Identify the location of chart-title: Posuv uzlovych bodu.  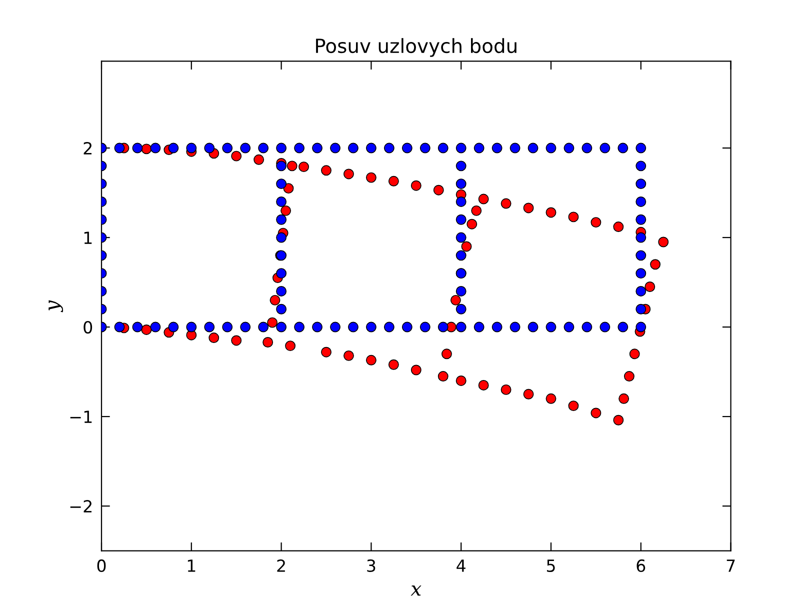
(416, 47).